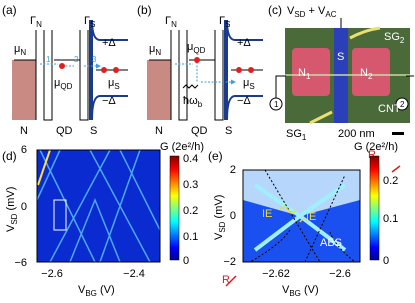  I want to click on barriers, so click(62, 75).